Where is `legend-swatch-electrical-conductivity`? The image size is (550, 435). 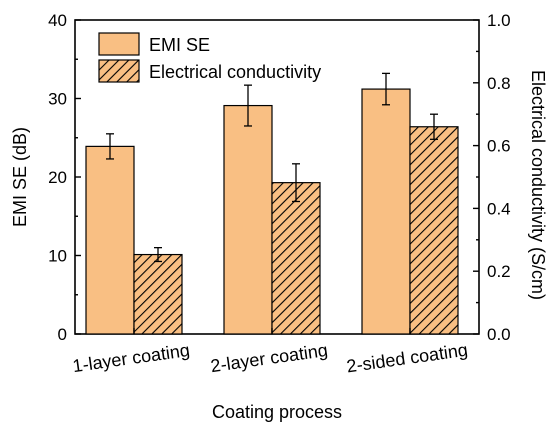
legend-swatch-electrical-conductivity is located at coordinates (119, 71).